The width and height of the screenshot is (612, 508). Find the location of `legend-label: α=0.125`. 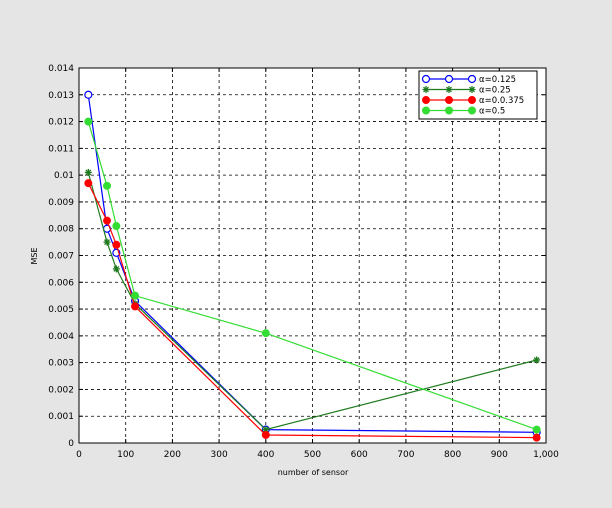

legend-label: α=0.125 is located at coordinates (497, 80).